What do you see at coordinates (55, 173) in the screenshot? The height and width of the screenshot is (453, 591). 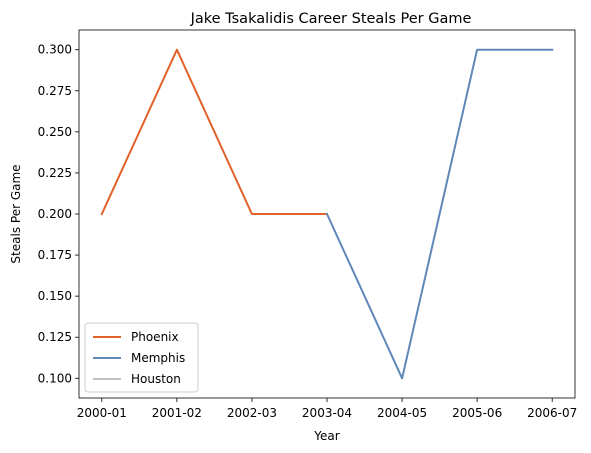 I see `y-tick-label: 0.225` at bounding box center [55, 173].